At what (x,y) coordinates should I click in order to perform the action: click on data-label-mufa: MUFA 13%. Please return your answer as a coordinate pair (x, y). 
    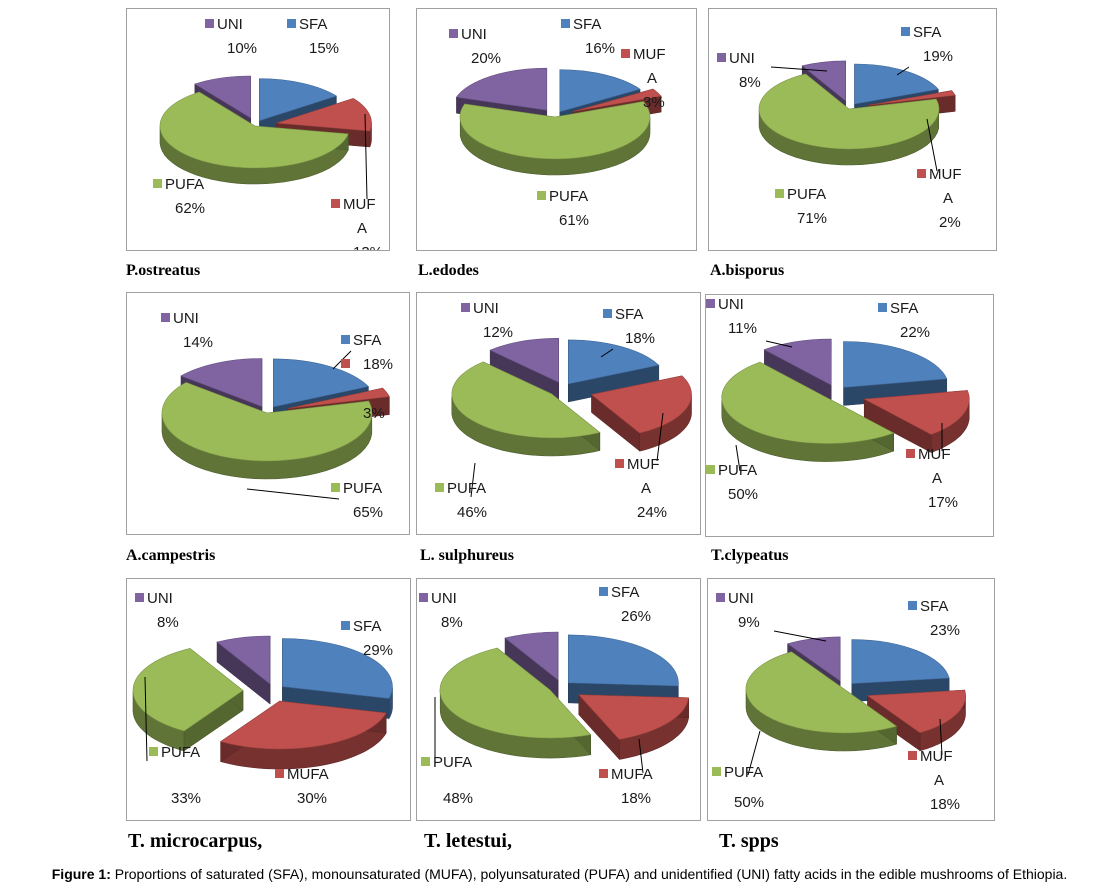
    Looking at the image, I should click on (357, 223).